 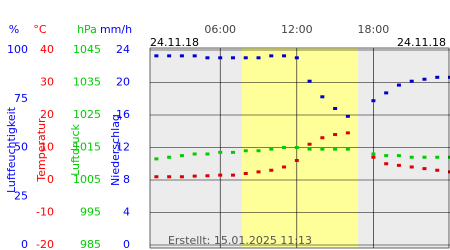 What do you see at coordinates (45, 244) in the screenshot?
I see `y-tick-label: -20` at bounding box center [45, 244].